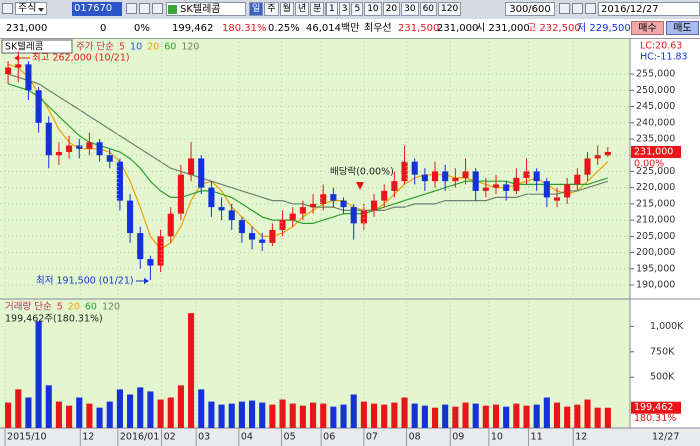 The width and height of the screenshot is (700, 446). What do you see at coordinates (357, 9) in the screenshot?
I see `interval-button: 5` at bounding box center [357, 9].